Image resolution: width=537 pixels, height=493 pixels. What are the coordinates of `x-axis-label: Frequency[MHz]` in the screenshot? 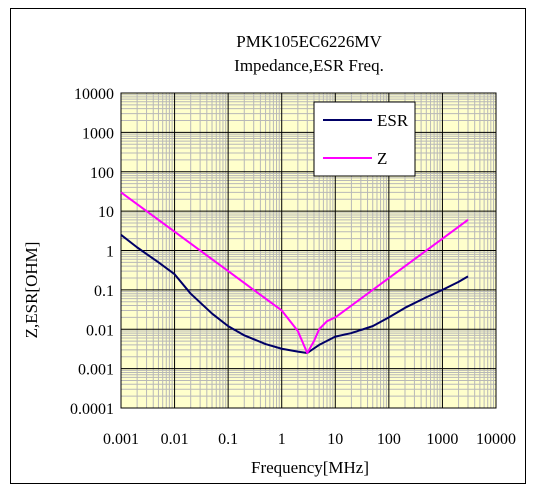 It's located at (310, 467).